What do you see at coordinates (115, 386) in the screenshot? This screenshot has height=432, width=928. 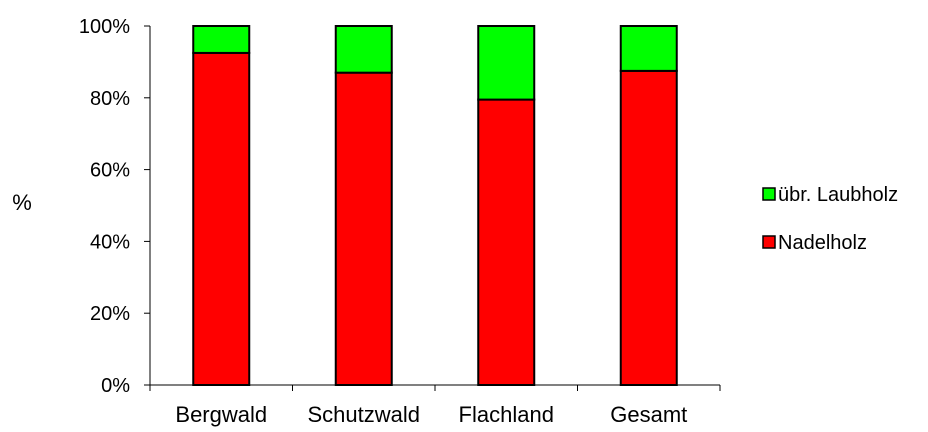 I see `y-tick-label: 0%` at bounding box center [115, 386].